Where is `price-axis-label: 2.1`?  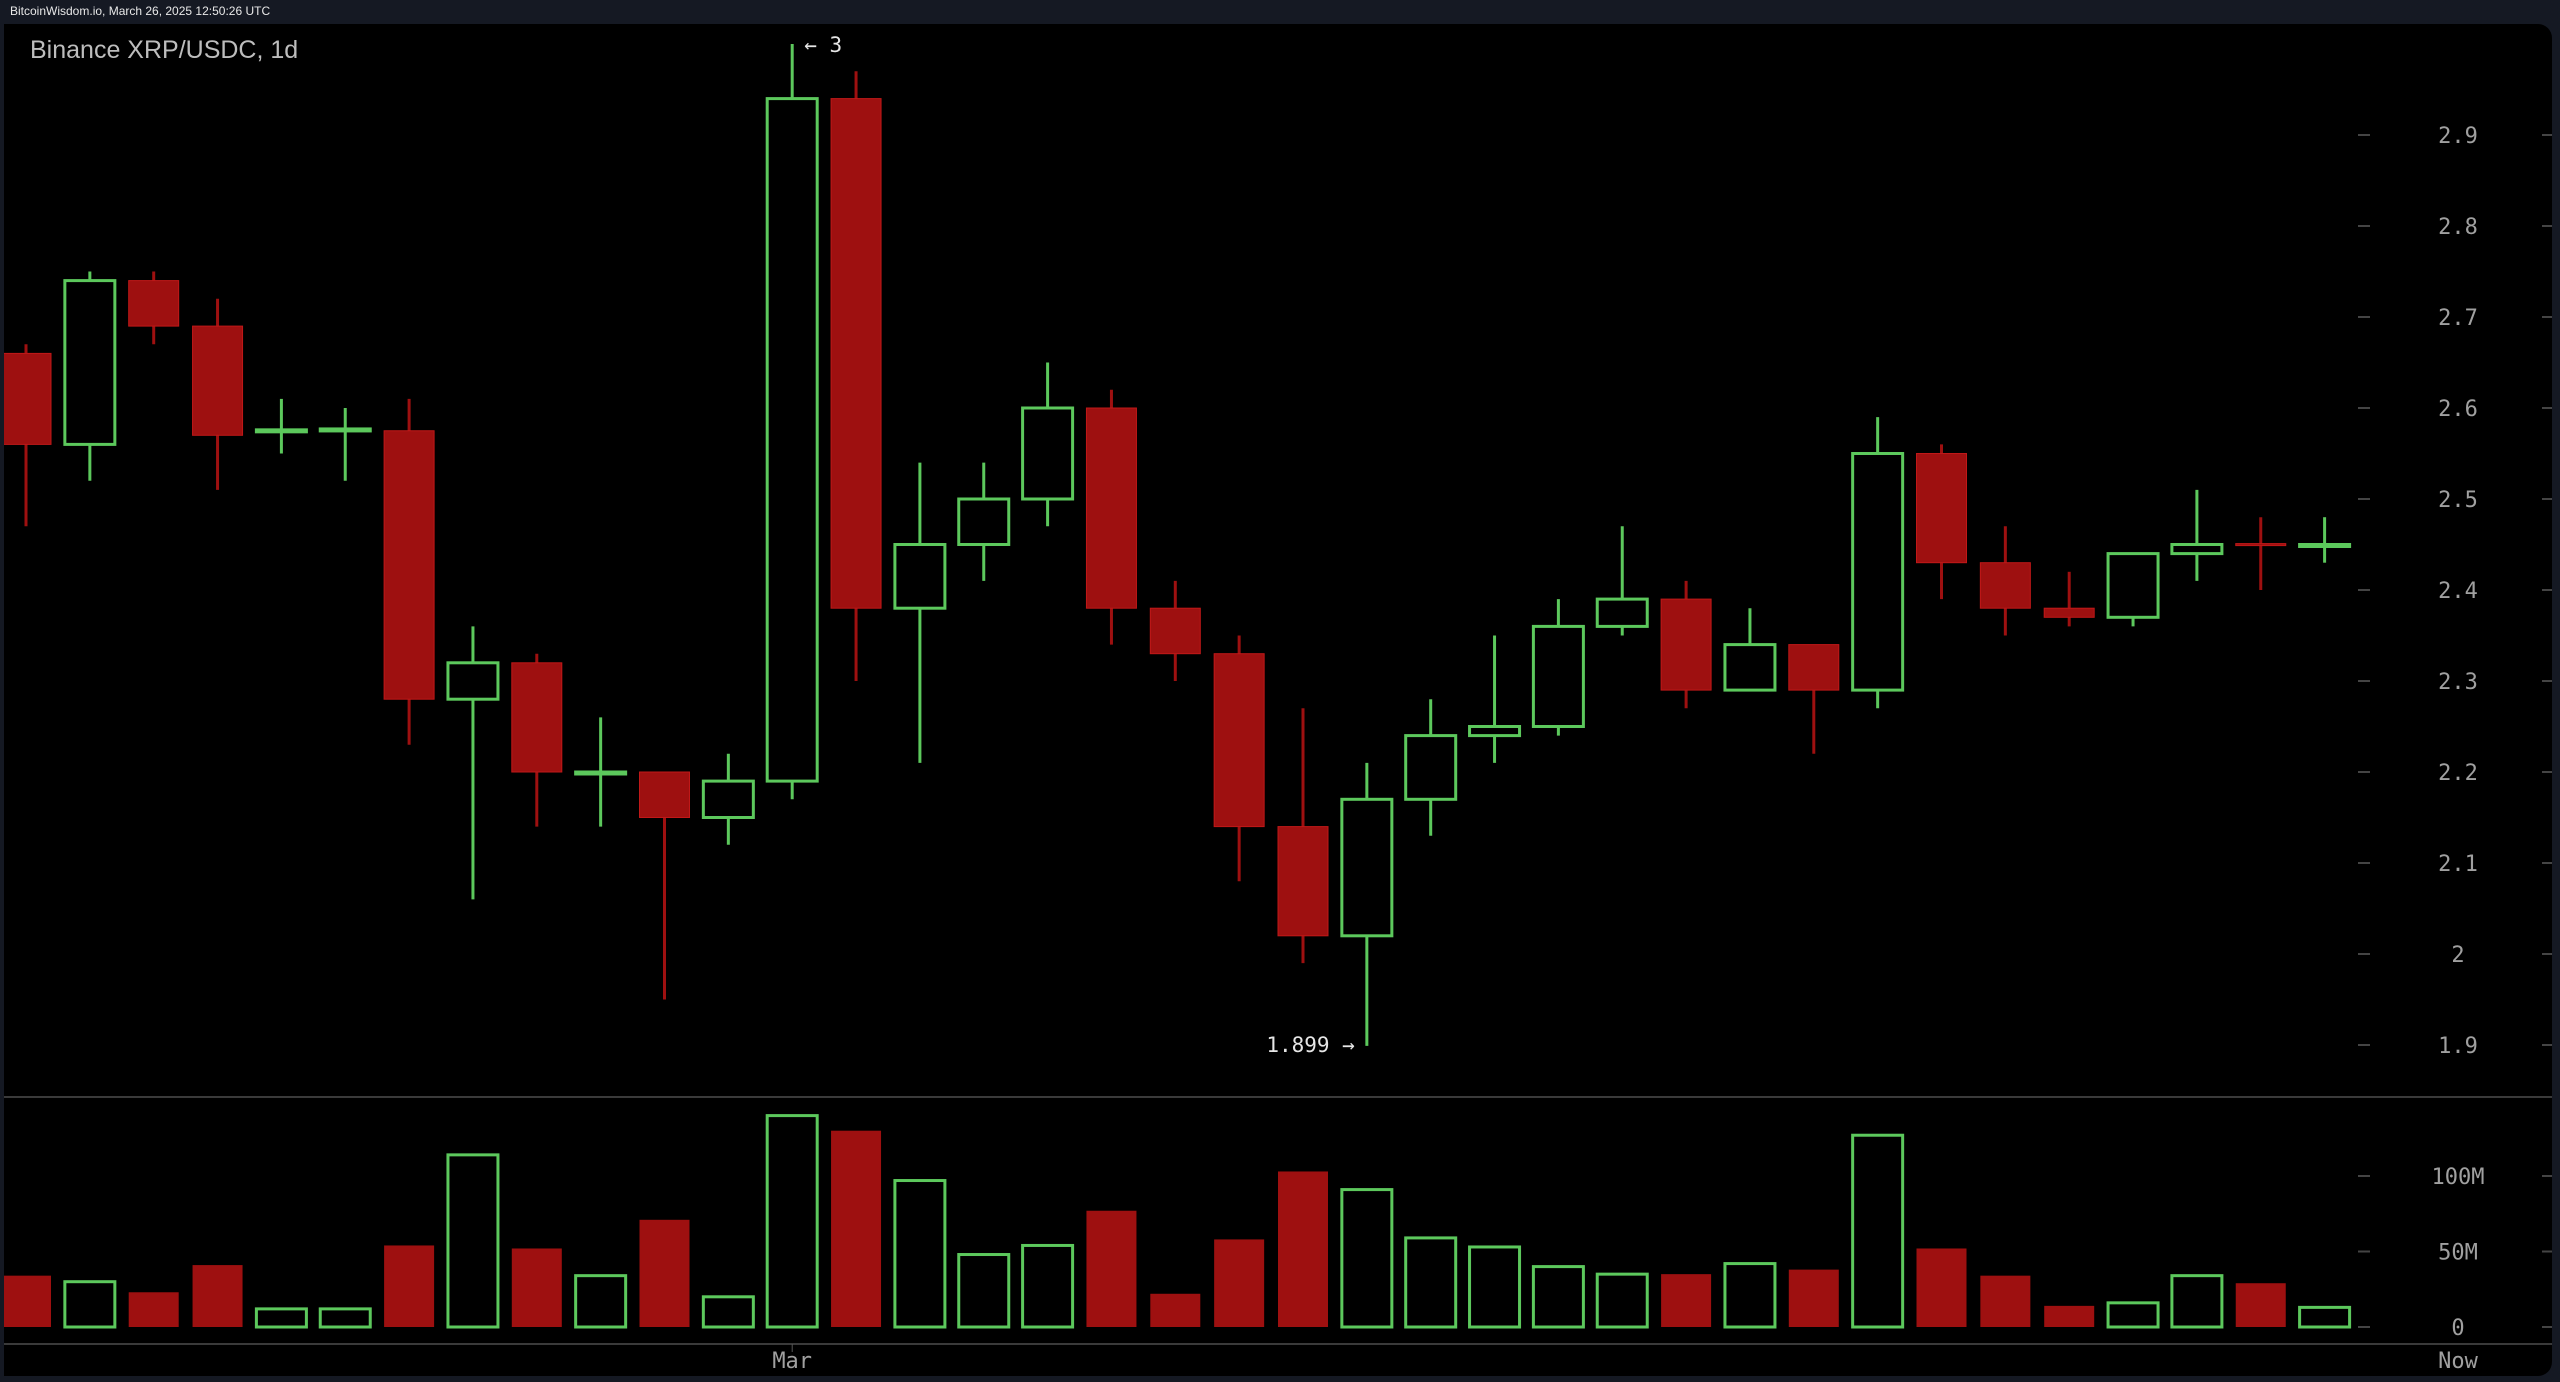
price-axis-label: 2.1 is located at coordinates (2458, 864).